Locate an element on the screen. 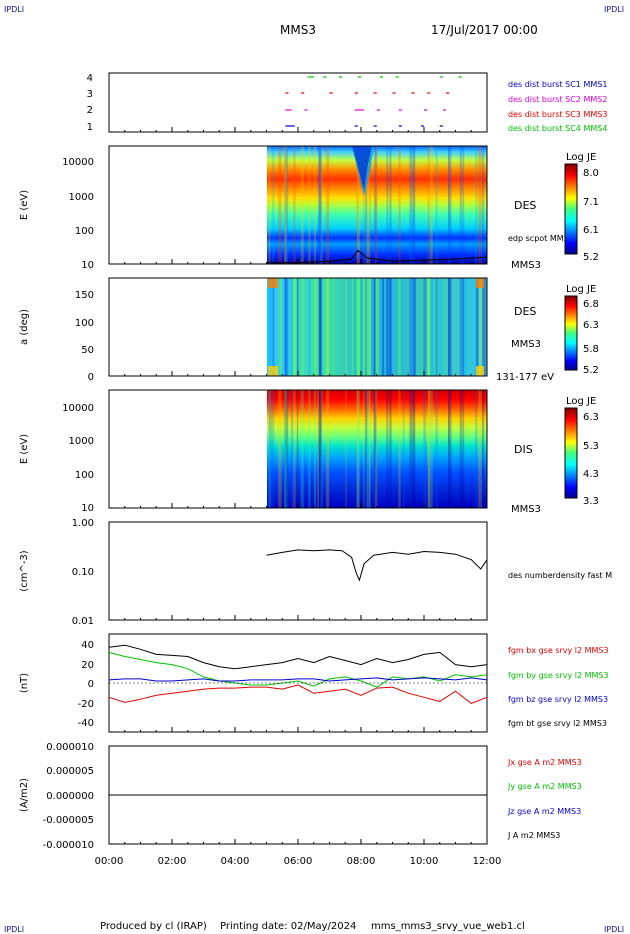  current-label-jz: Jz gse A m2 MMS3 is located at coordinates (544, 811).